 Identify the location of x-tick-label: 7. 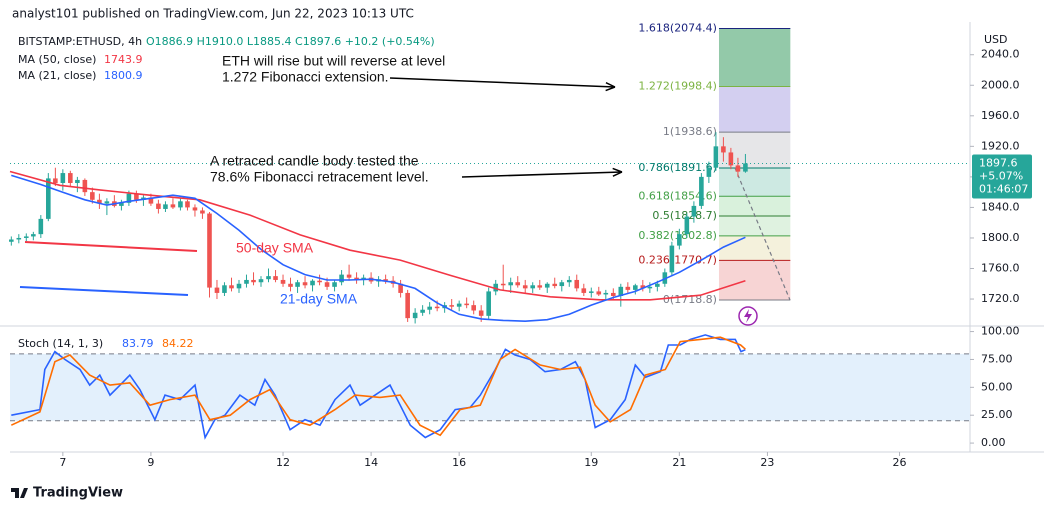
(62, 462).